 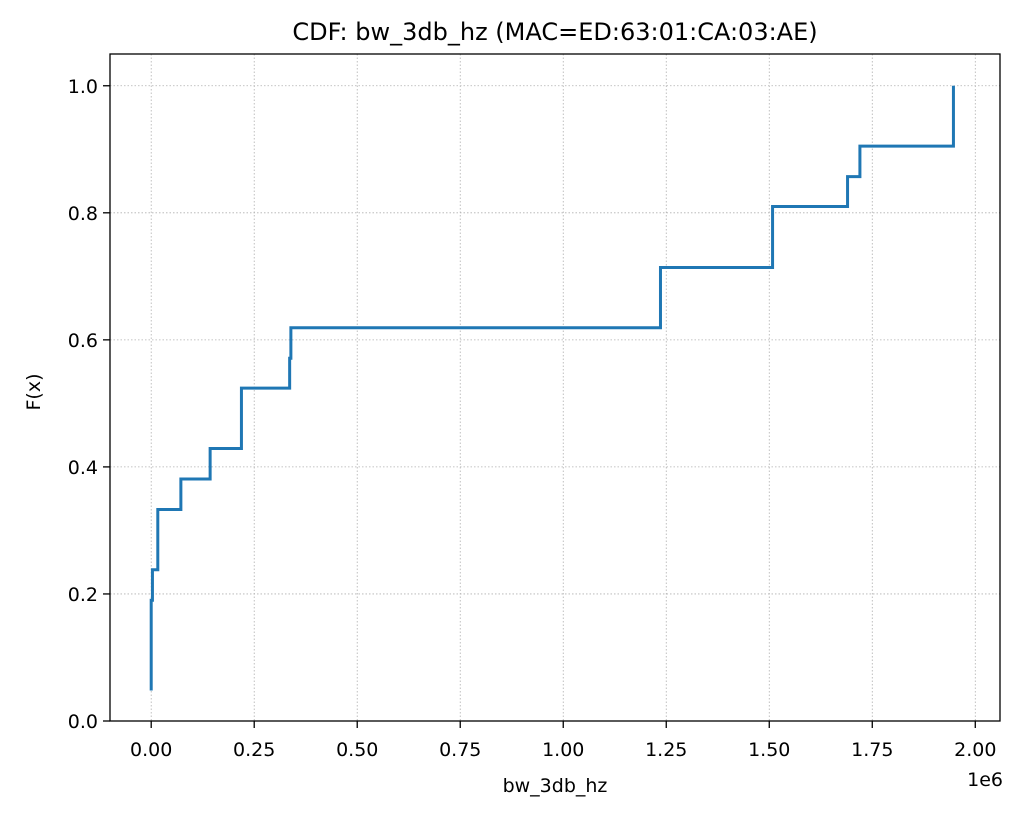 What do you see at coordinates (83, 468) in the screenshot?
I see `y-tick-label: 0.4` at bounding box center [83, 468].